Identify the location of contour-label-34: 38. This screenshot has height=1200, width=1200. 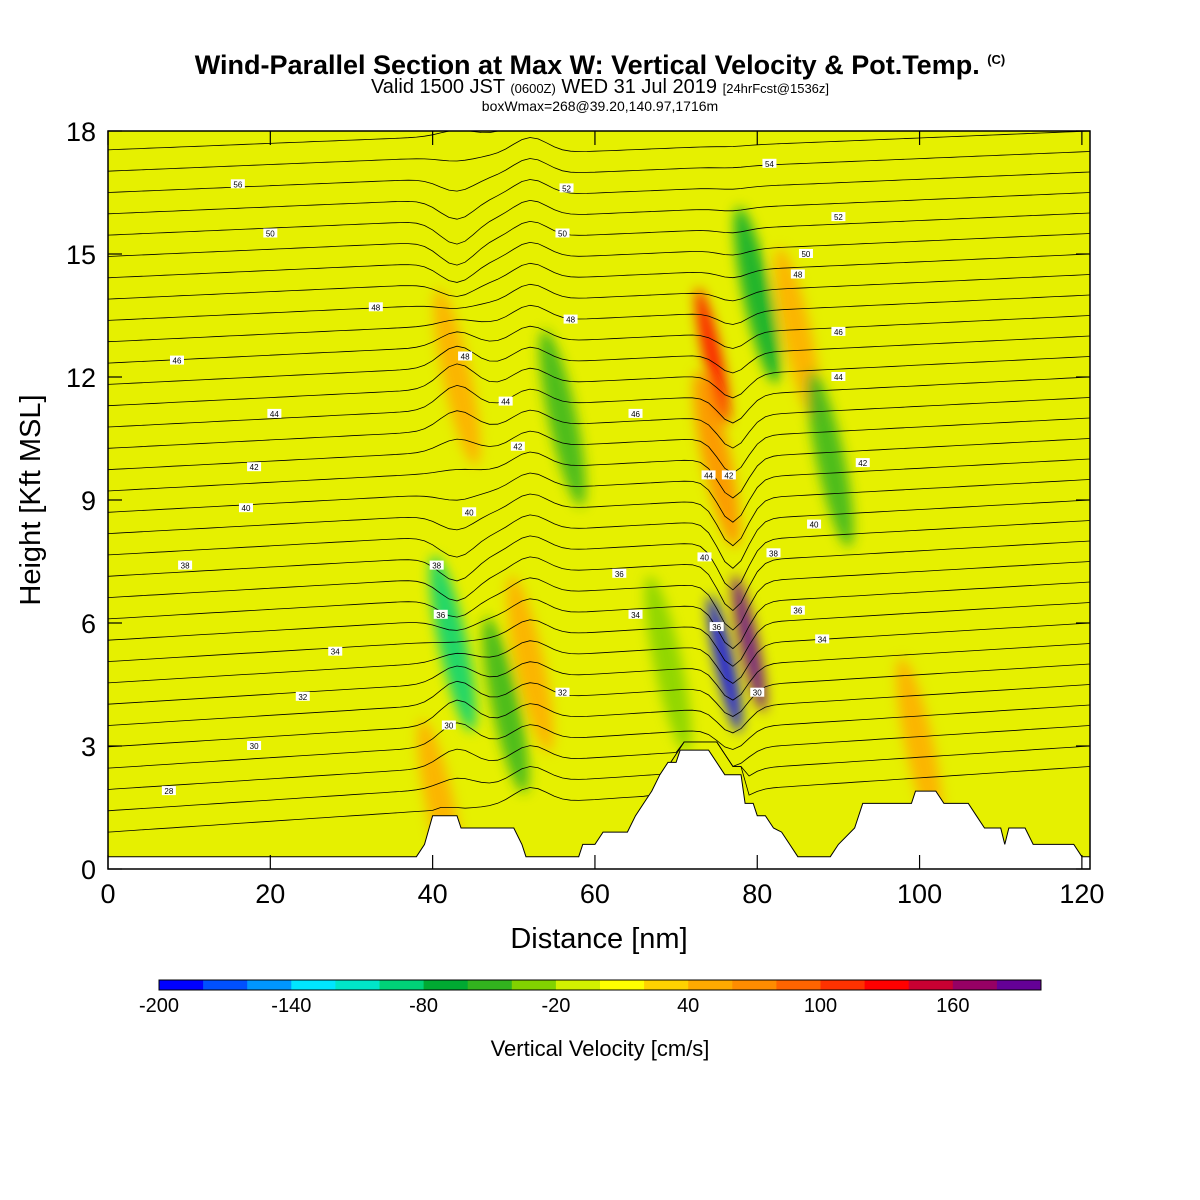
(773, 553).